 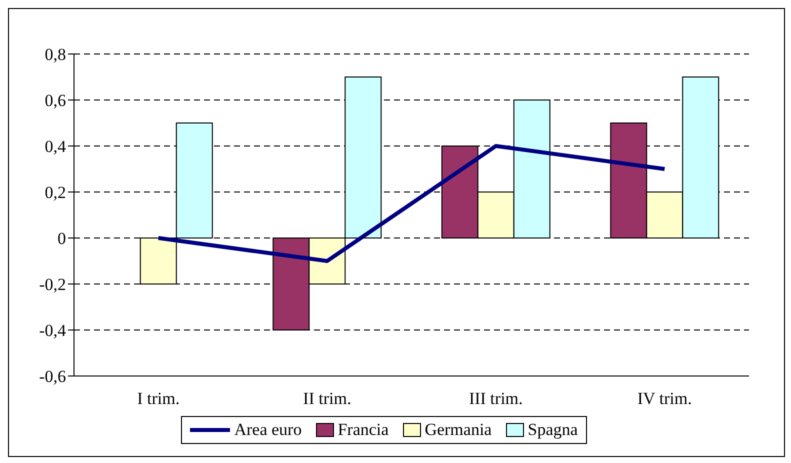 I want to click on y-tick-label: 0,2, so click(x=55, y=192).